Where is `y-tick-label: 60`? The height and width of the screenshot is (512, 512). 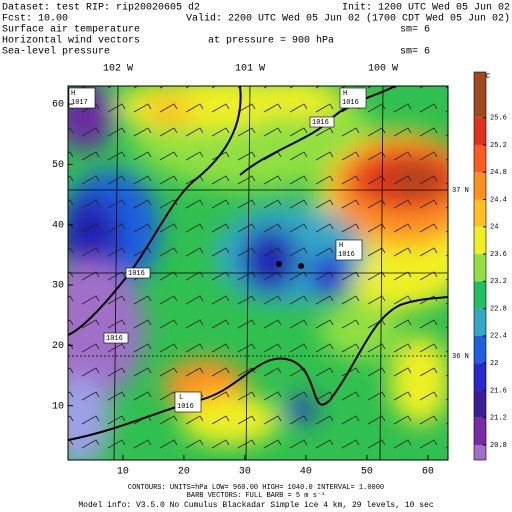
y-tick-label: 60 is located at coordinates (58, 105).